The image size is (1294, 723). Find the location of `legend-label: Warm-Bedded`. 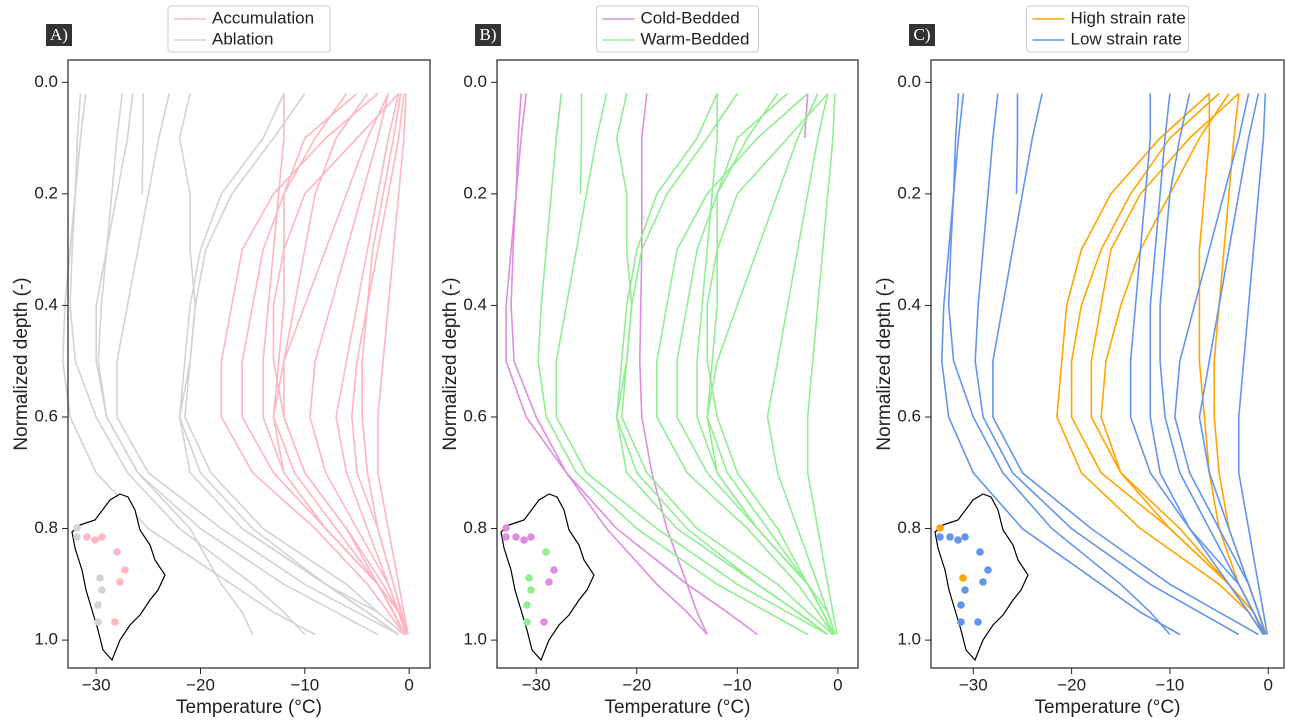

legend-label: Warm-Bedded is located at coordinates (695, 38).